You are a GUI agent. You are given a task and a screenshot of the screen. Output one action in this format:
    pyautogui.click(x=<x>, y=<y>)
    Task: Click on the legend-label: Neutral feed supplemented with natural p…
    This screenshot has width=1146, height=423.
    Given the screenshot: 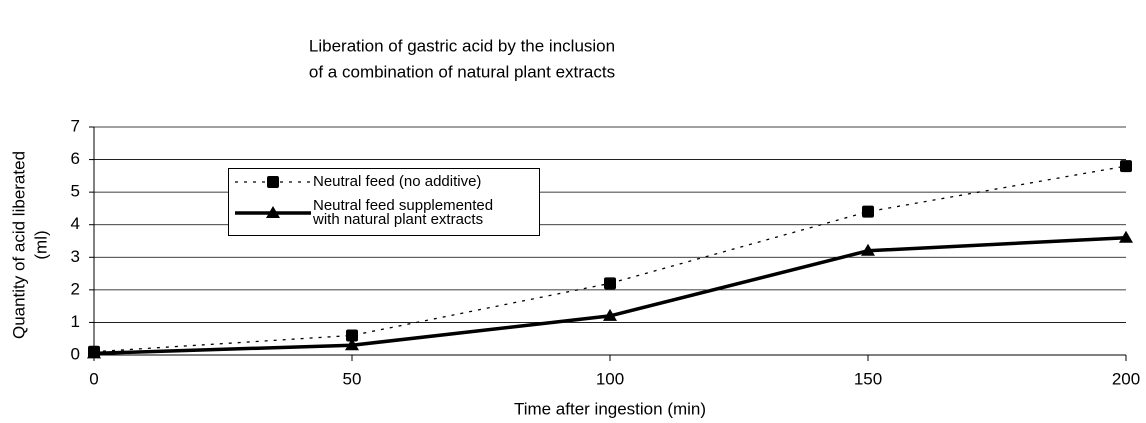 What is the action you would take?
    pyautogui.click(x=403, y=212)
    